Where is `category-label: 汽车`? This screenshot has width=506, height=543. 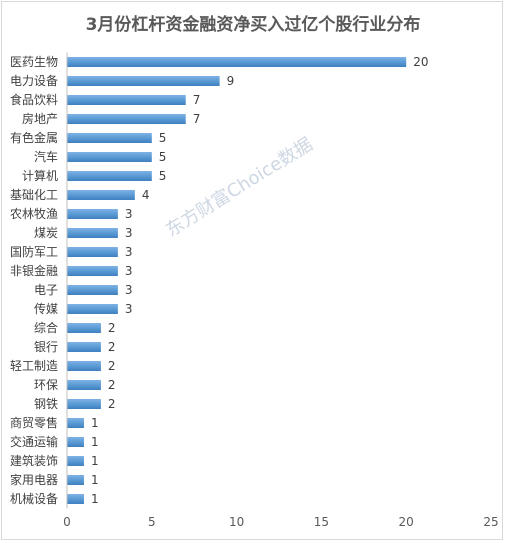 category-label: 汽车 is located at coordinates (46, 156).